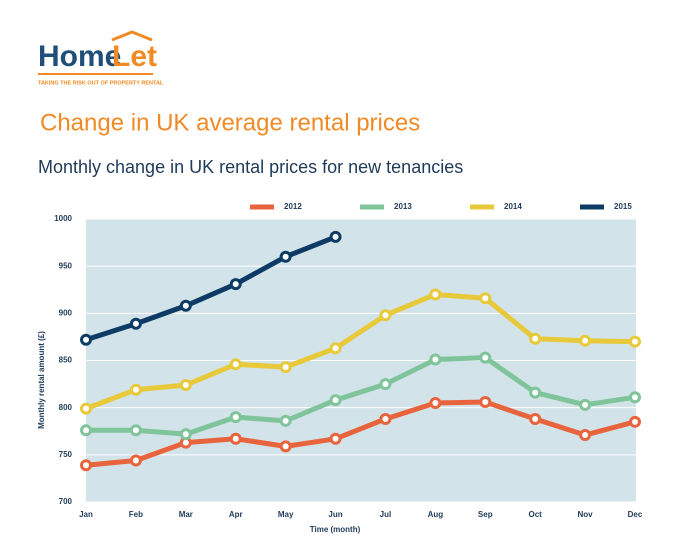  Describe the element at coordinates (86, 514) in the screenshot. I see `x-tick-label: Jan` at that location.